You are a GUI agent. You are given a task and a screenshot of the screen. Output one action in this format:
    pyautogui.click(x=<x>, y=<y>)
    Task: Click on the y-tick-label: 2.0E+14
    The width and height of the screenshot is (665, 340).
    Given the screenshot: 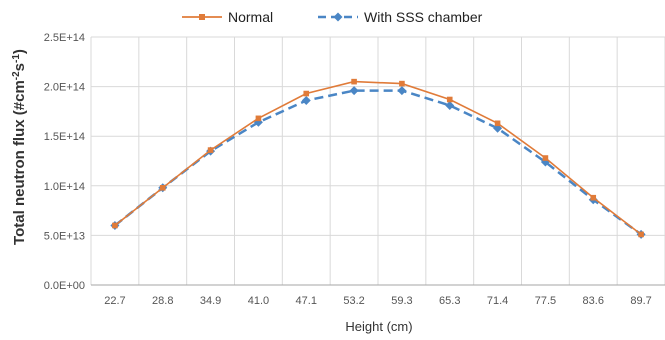 What is the action you would take?
    pyautogui.click(x=64, y=88)
    